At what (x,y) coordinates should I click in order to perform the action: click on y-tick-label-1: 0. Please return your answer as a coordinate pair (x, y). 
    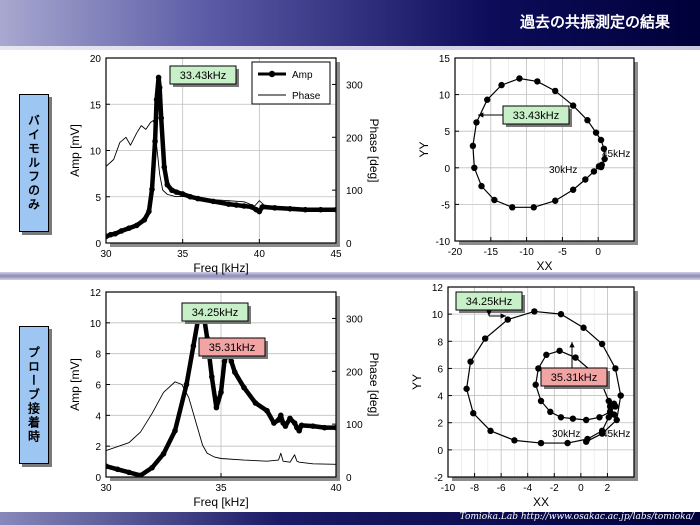
    Looking at the image, I should click on (440, 451).